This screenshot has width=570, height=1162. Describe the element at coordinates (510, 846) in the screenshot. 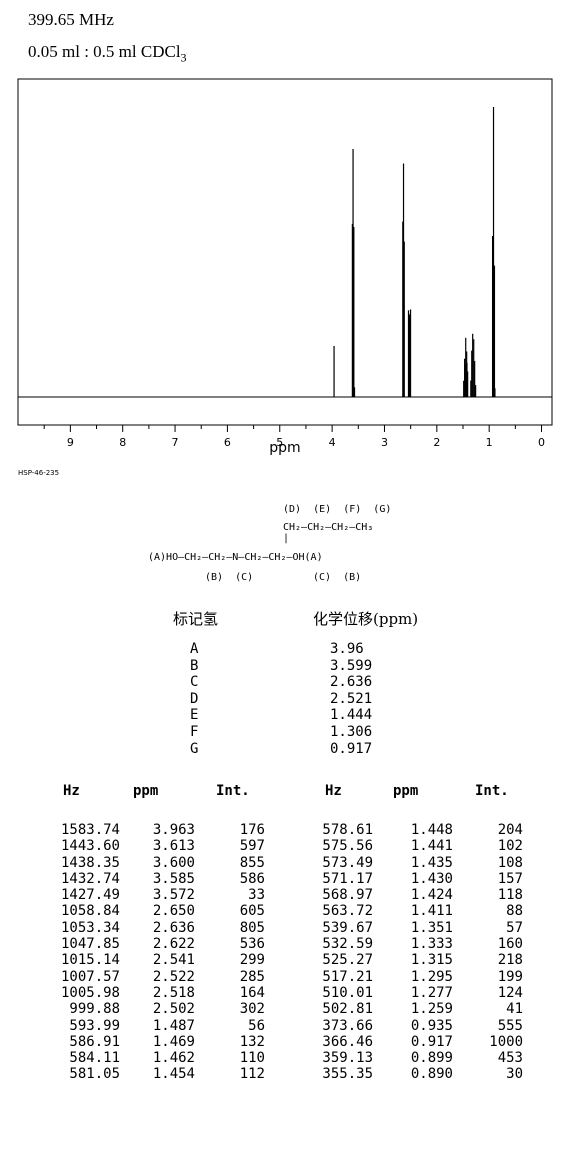

I see `peak-int: 102` at that location.